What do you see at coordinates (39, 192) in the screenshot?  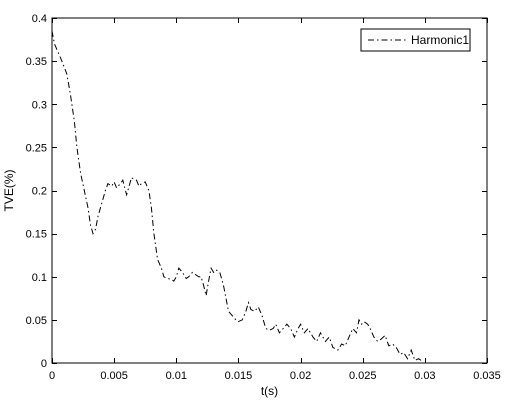 I see `y-tick-label: 0.2` at bounding box center [39, 192].